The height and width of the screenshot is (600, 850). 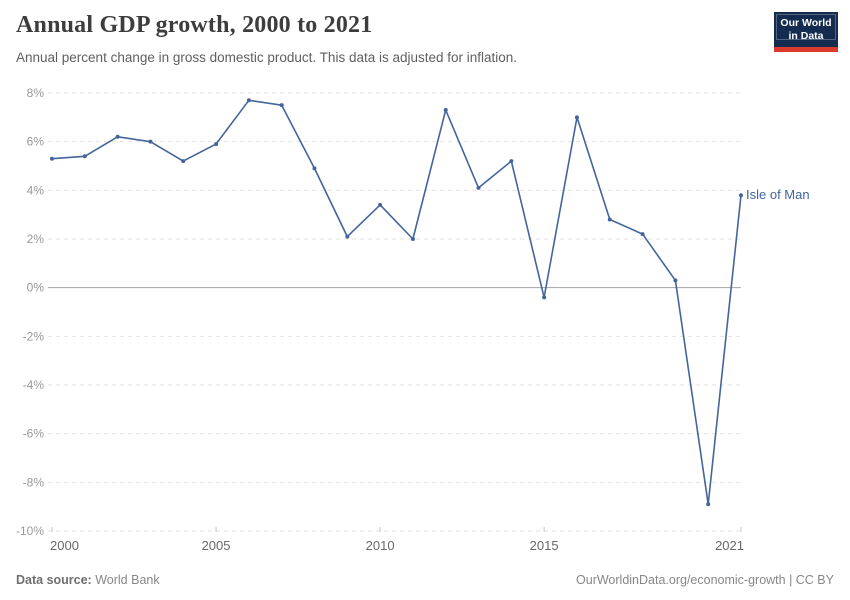 What do you see at coordinates (729, 545) in the screenshot?
I see `x-axis-label: 2021` at bounding box center [729, 545].